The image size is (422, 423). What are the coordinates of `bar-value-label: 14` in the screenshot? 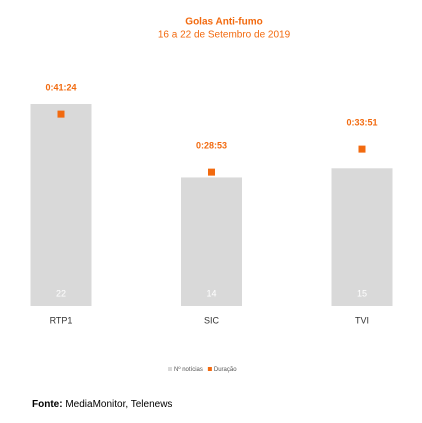 It's located at (211, 293).